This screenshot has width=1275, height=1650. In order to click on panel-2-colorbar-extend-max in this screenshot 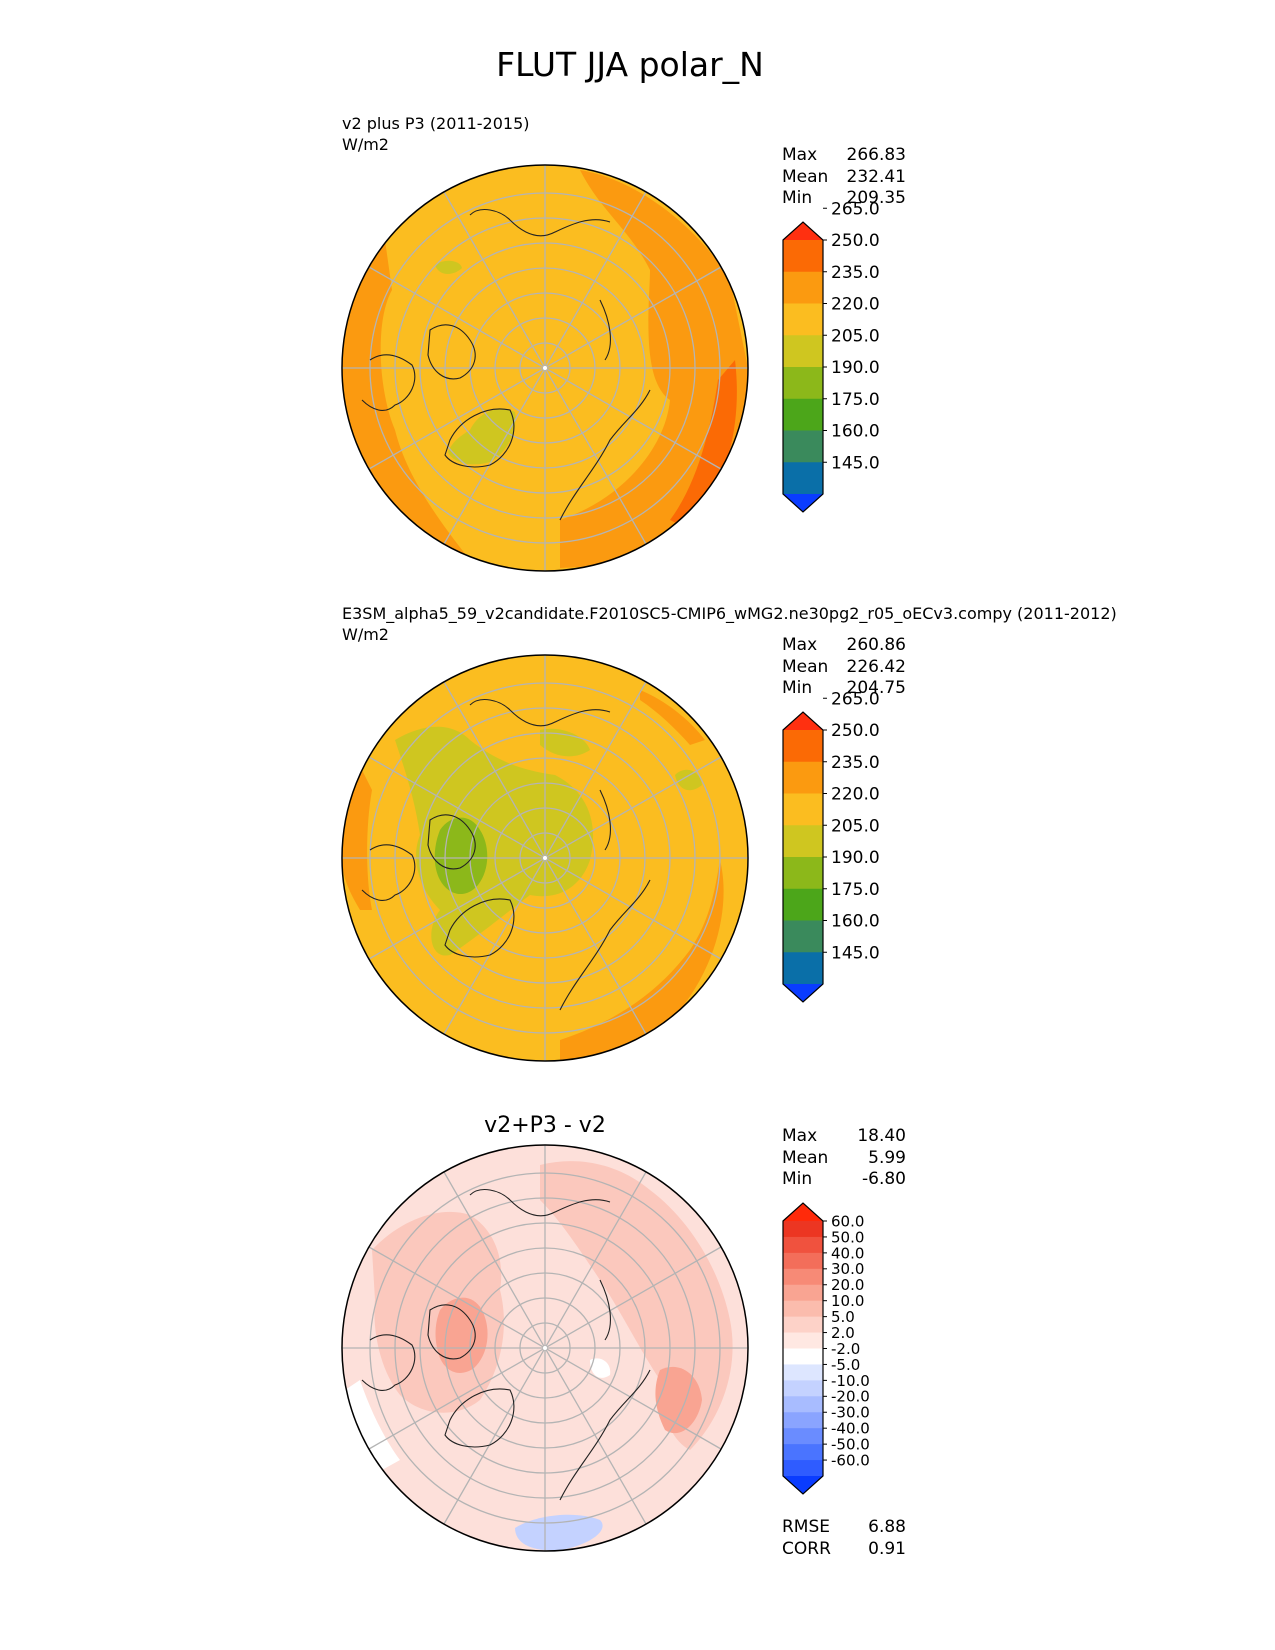, I will do `click(803, 721)`.